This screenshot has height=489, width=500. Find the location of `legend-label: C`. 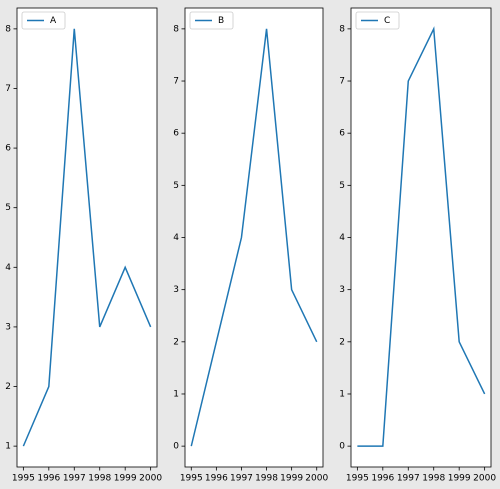

legend-label: C is located at coordinates (387, 21).